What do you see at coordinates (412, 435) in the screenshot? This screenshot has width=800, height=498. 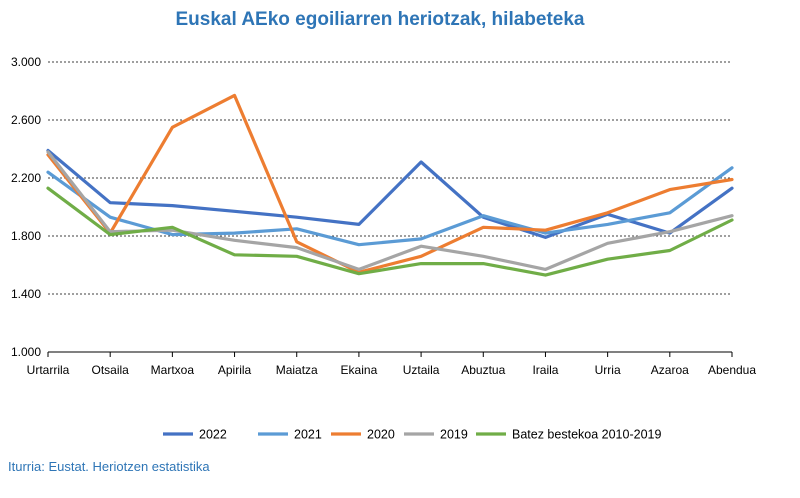 I see `legend: 2022 2021 2020 2019 Batez bestekoa 2010-2019` at bounding box center [412, 435].